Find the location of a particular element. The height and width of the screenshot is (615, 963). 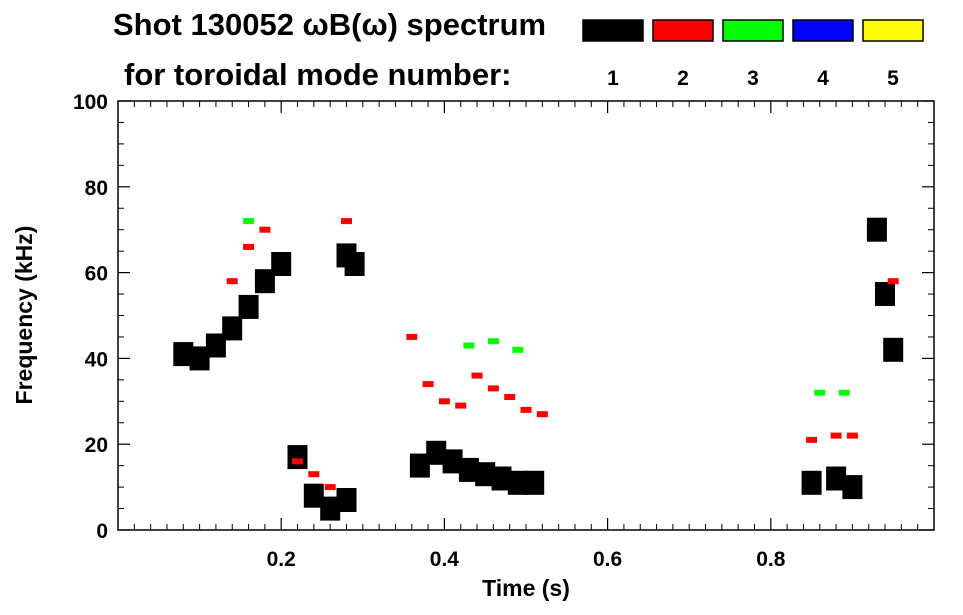

y-tick-label: 20 is located at coordinates (96, 445).